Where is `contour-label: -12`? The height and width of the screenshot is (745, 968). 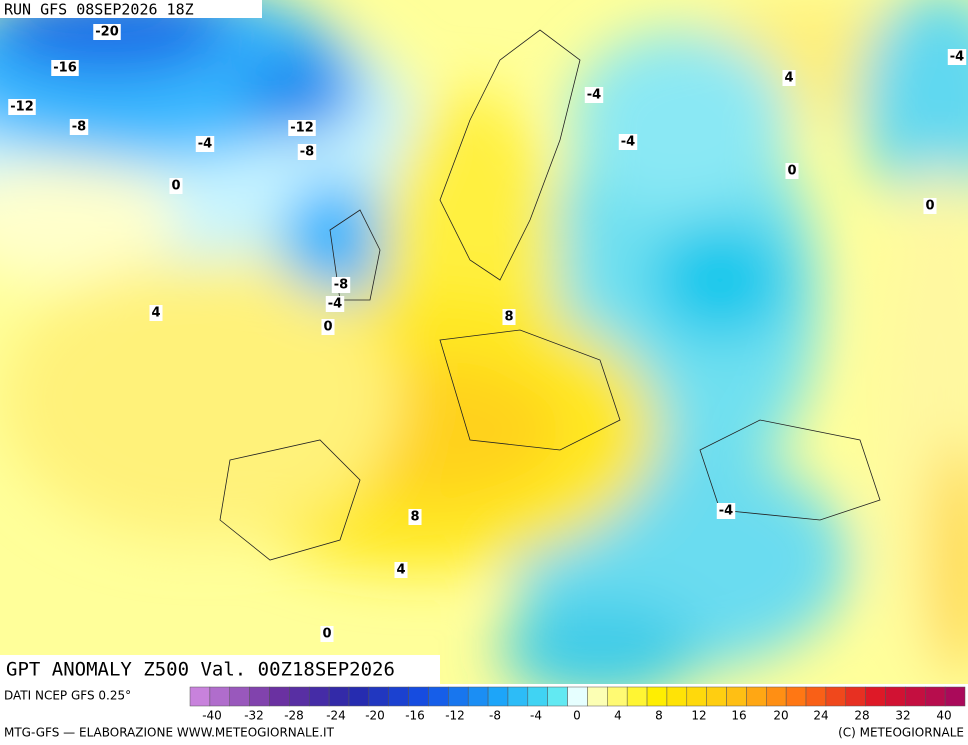
contour-label: -12 is located at coordinates (22, 107).